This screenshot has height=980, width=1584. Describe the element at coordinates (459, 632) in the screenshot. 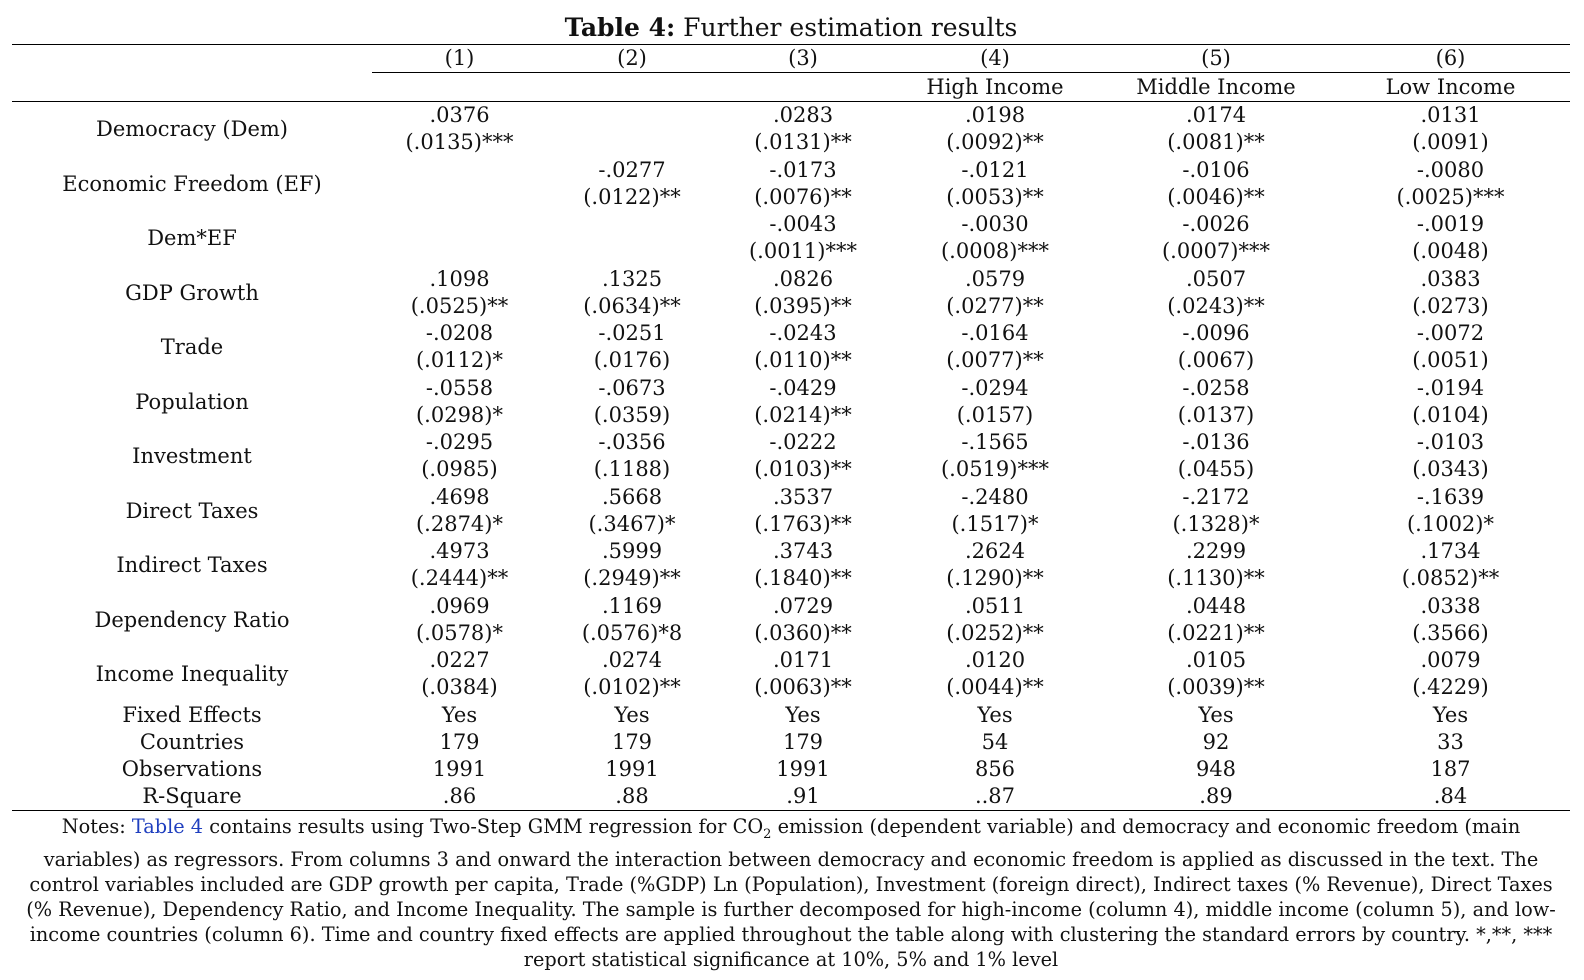

I see `standard-error: (.0578)*` at that location.